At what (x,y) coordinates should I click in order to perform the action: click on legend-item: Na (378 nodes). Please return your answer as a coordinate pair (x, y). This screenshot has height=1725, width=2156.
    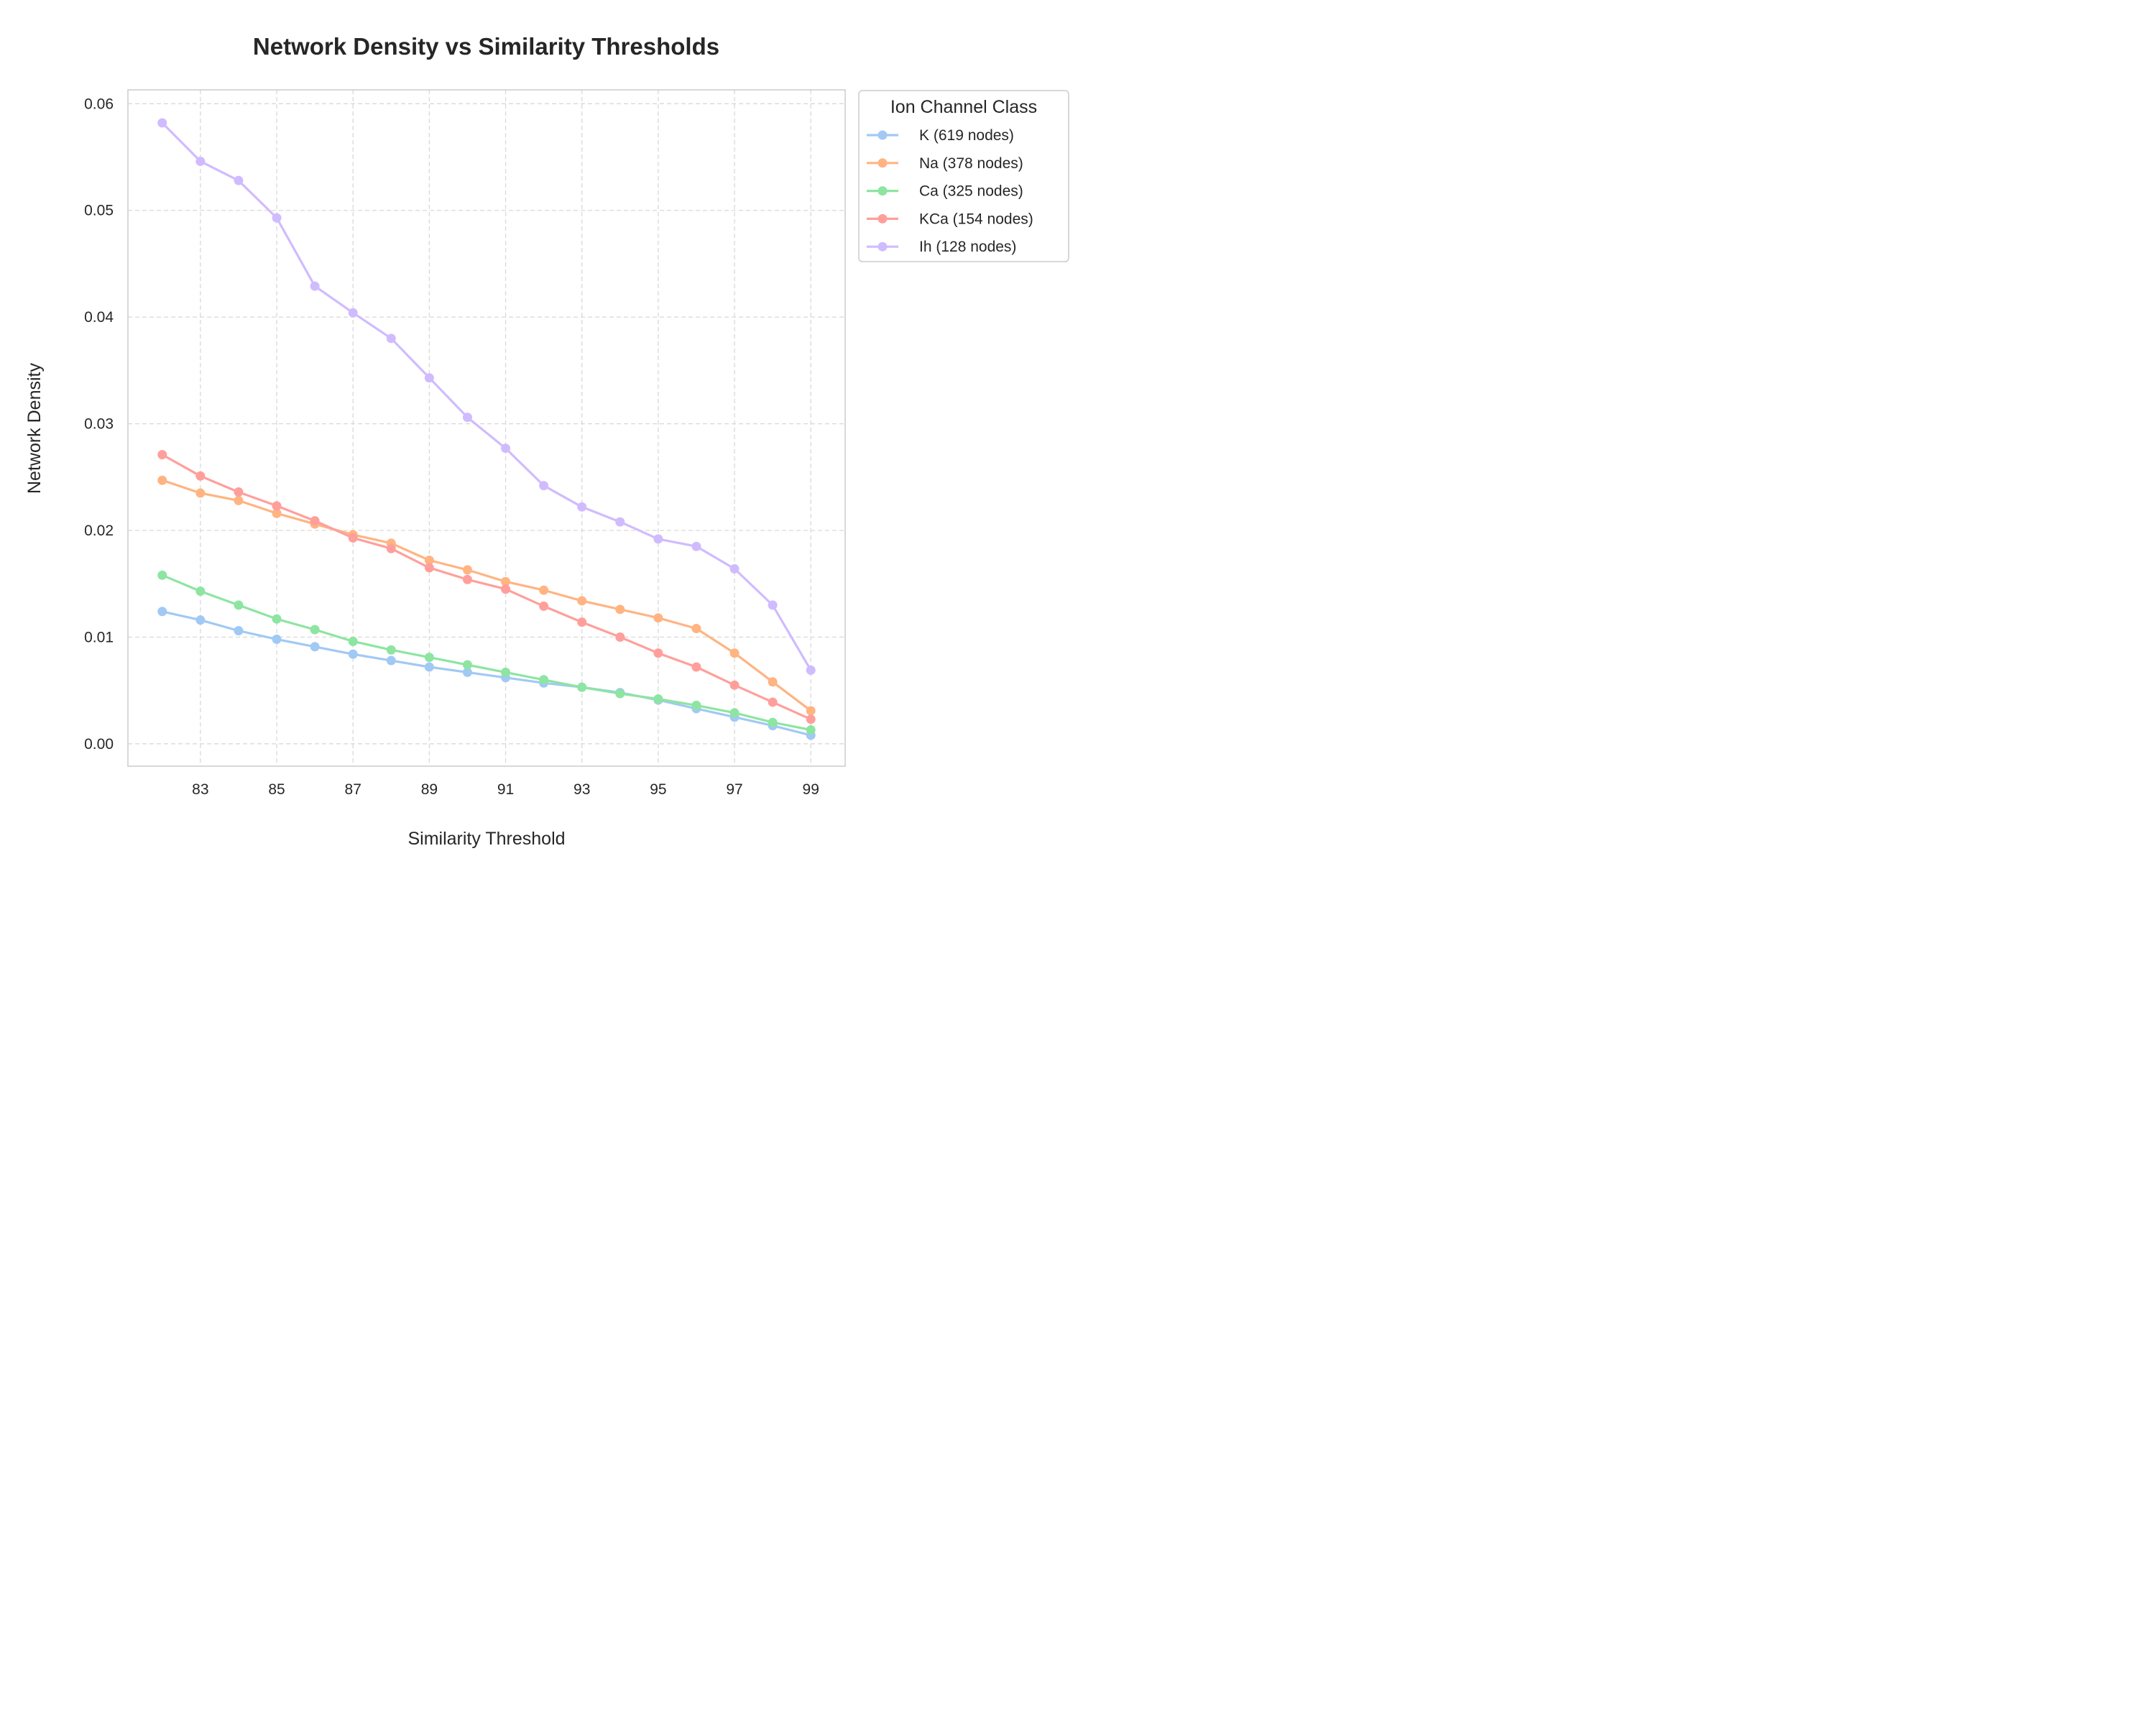
    Looking at the image, I should click on (945, 163).